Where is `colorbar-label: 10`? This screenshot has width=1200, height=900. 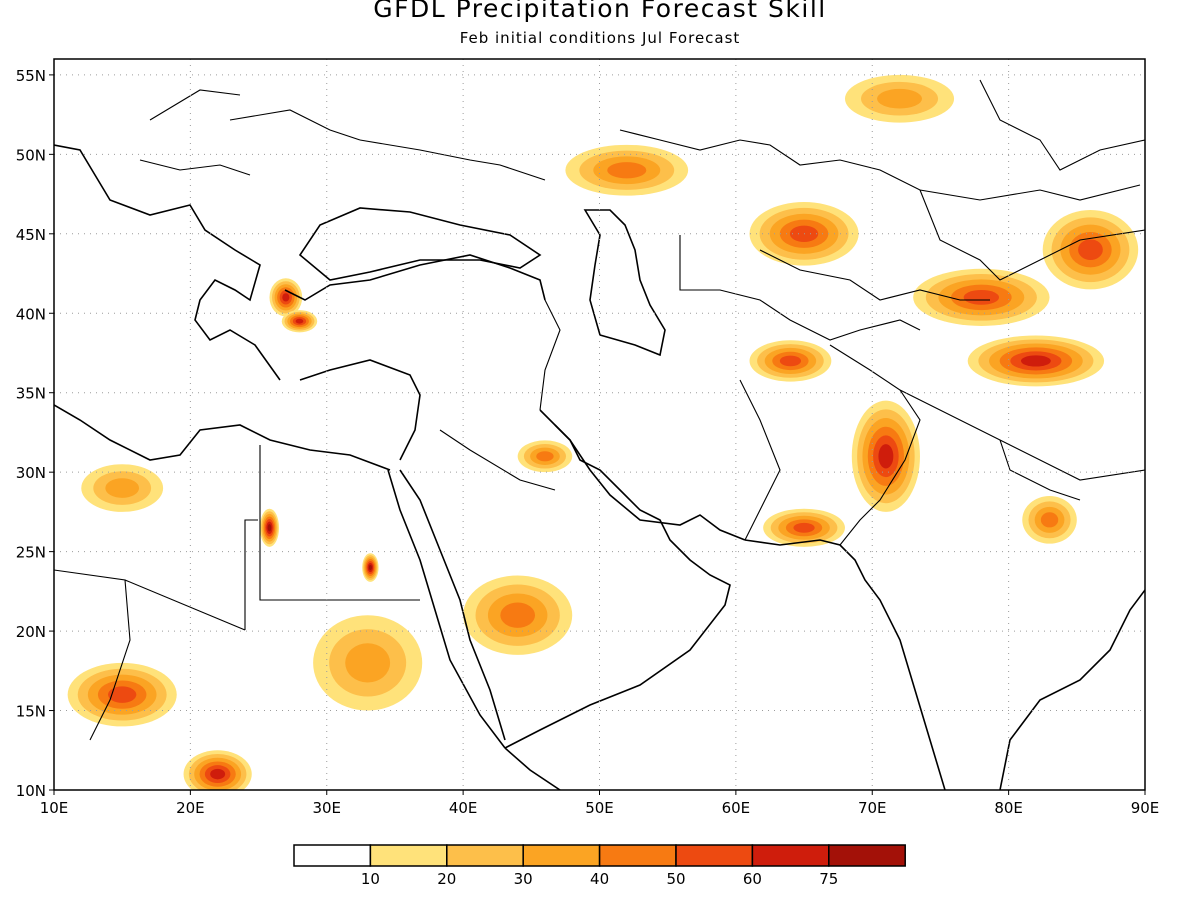 colorbar-label: 10 is located at coordinates (370, 879).